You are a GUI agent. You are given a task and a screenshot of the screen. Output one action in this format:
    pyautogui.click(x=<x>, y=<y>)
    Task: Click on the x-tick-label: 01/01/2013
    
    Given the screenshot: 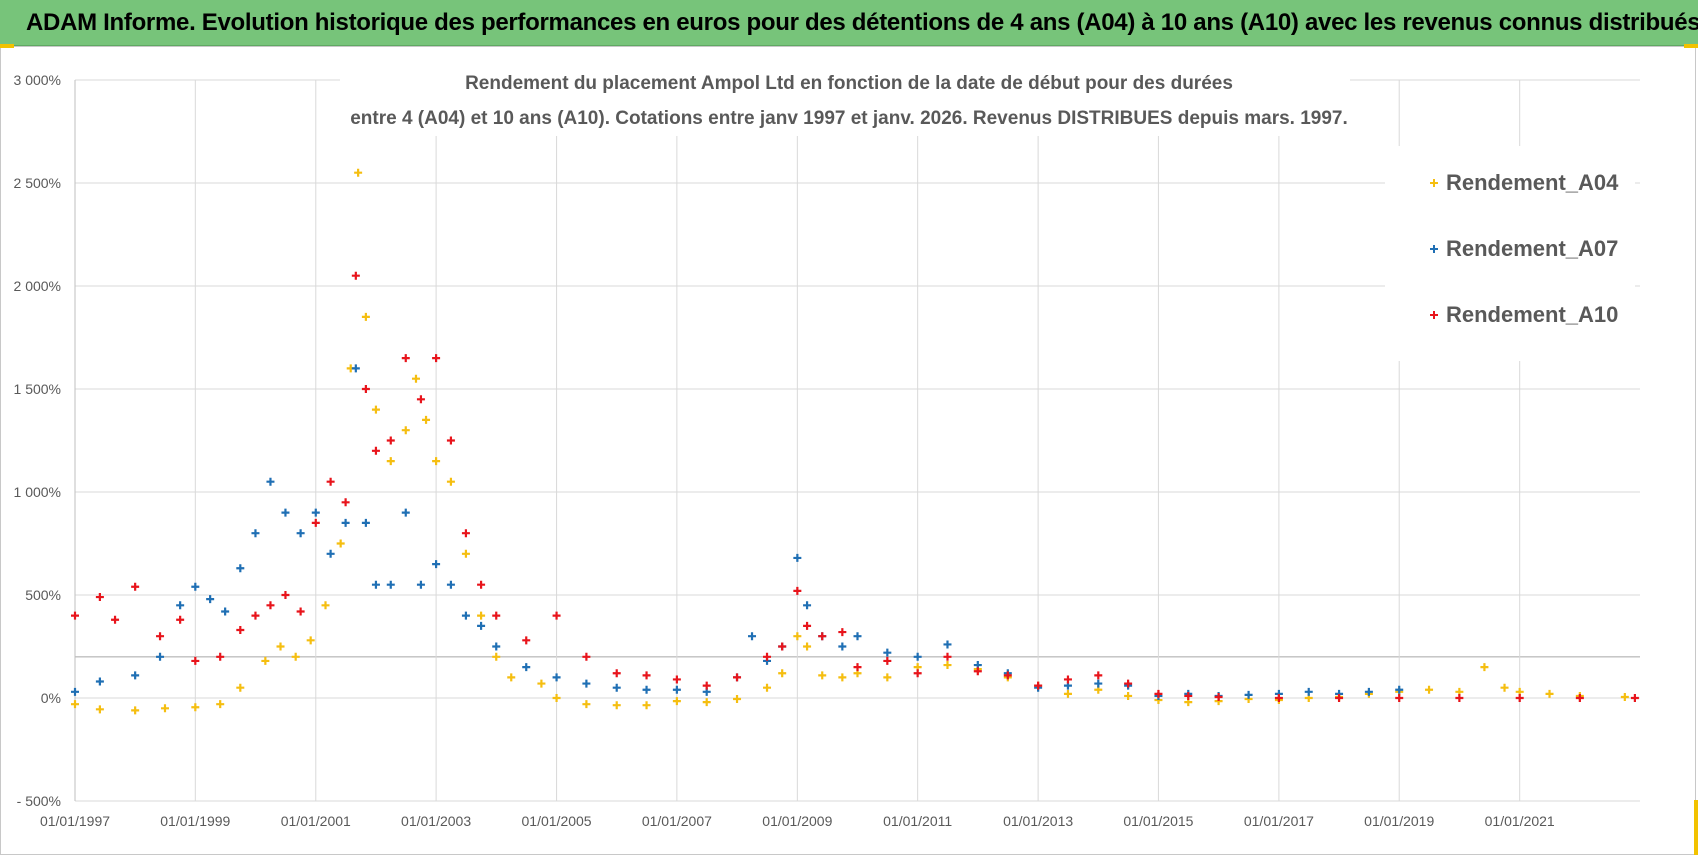 What is the action you would take?
    pyautogui.click(x=1038, y=821)
    